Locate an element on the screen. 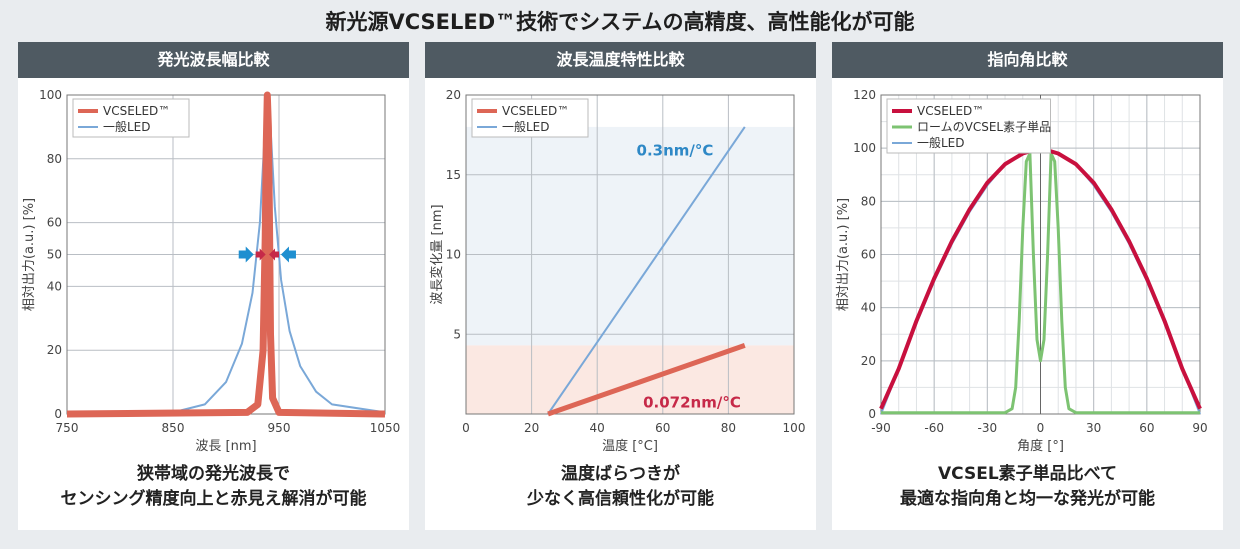  x-tick-label: -60 is located at coordinates (934, 428).